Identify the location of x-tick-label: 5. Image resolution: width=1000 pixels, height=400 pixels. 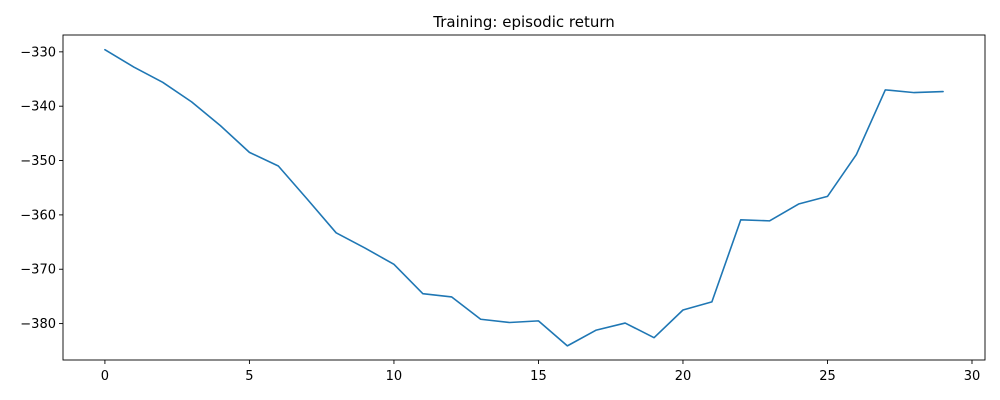
(249, 376).